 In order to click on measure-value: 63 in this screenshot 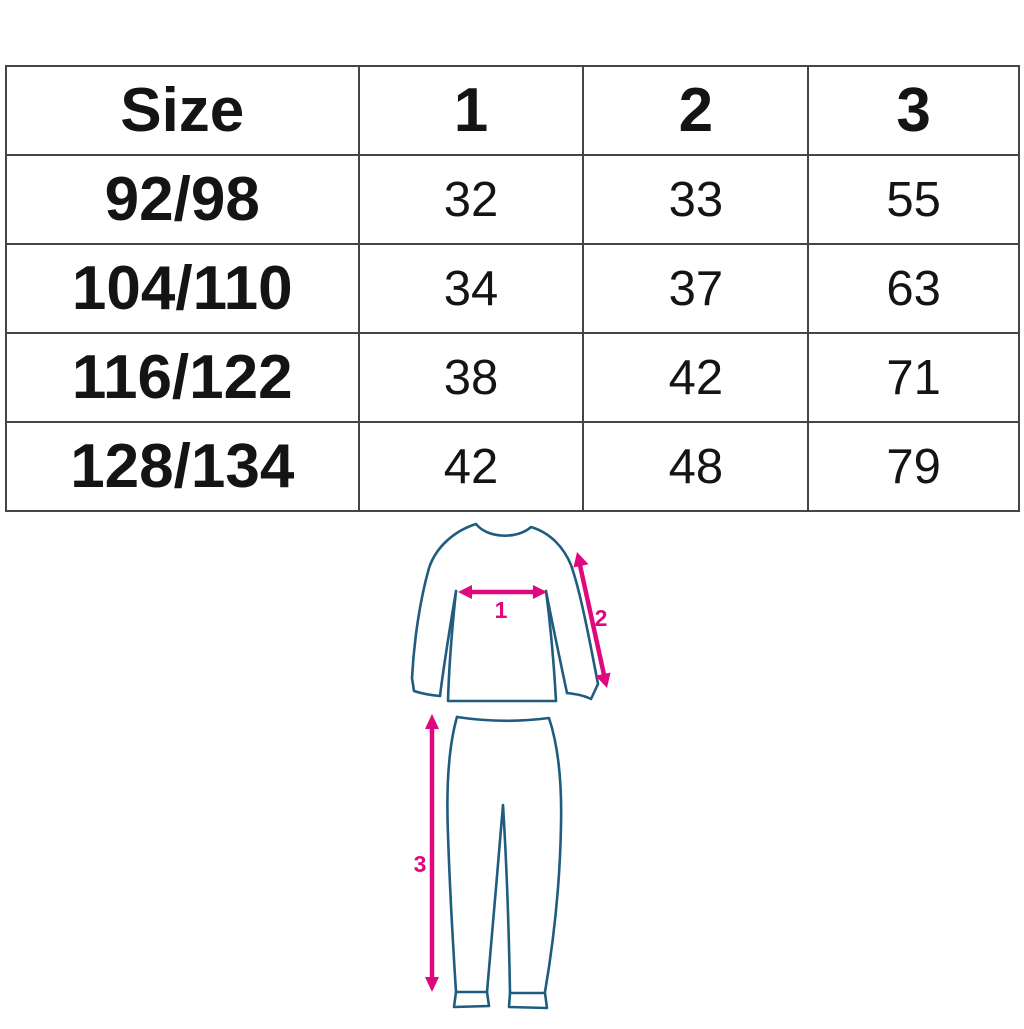, I will do `click(913, 288)`.